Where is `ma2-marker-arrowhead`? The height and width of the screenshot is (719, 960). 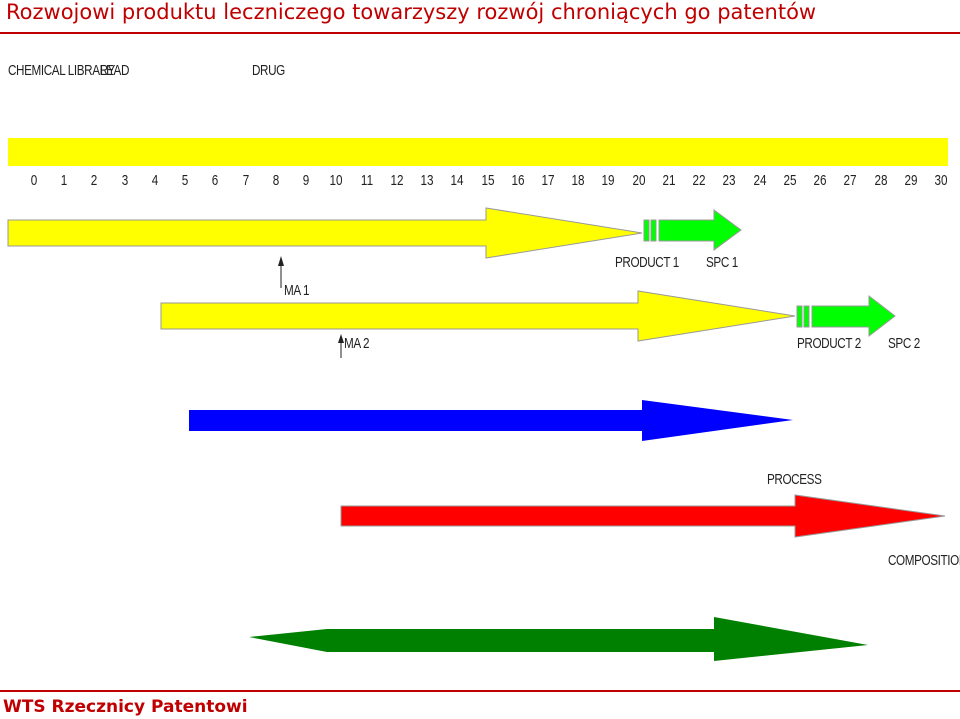
ma2-marker-arrowhead is located at coordinates (341, 338).